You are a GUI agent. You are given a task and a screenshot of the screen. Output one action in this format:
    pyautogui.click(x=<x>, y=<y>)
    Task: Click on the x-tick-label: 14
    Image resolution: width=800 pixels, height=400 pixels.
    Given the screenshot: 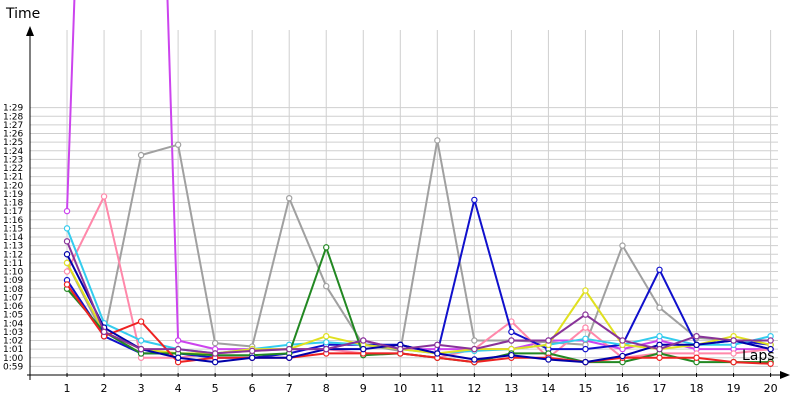 What is the action you would take?
    pyautogui.click(x=548, y=388)
    